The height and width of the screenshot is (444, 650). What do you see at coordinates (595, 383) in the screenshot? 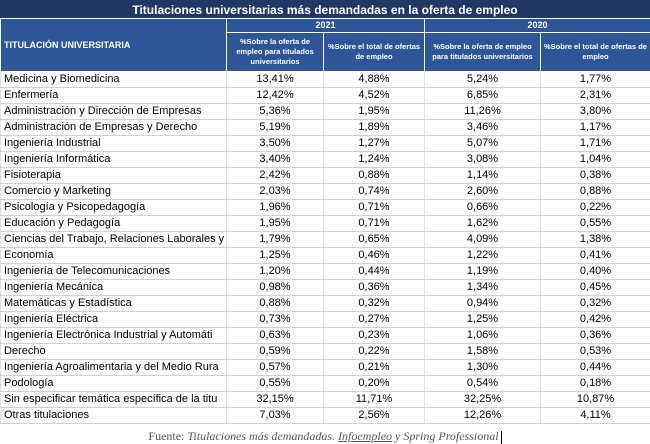
I see `cell-2020-total: 0,18%` at bounding box center [595, 383].